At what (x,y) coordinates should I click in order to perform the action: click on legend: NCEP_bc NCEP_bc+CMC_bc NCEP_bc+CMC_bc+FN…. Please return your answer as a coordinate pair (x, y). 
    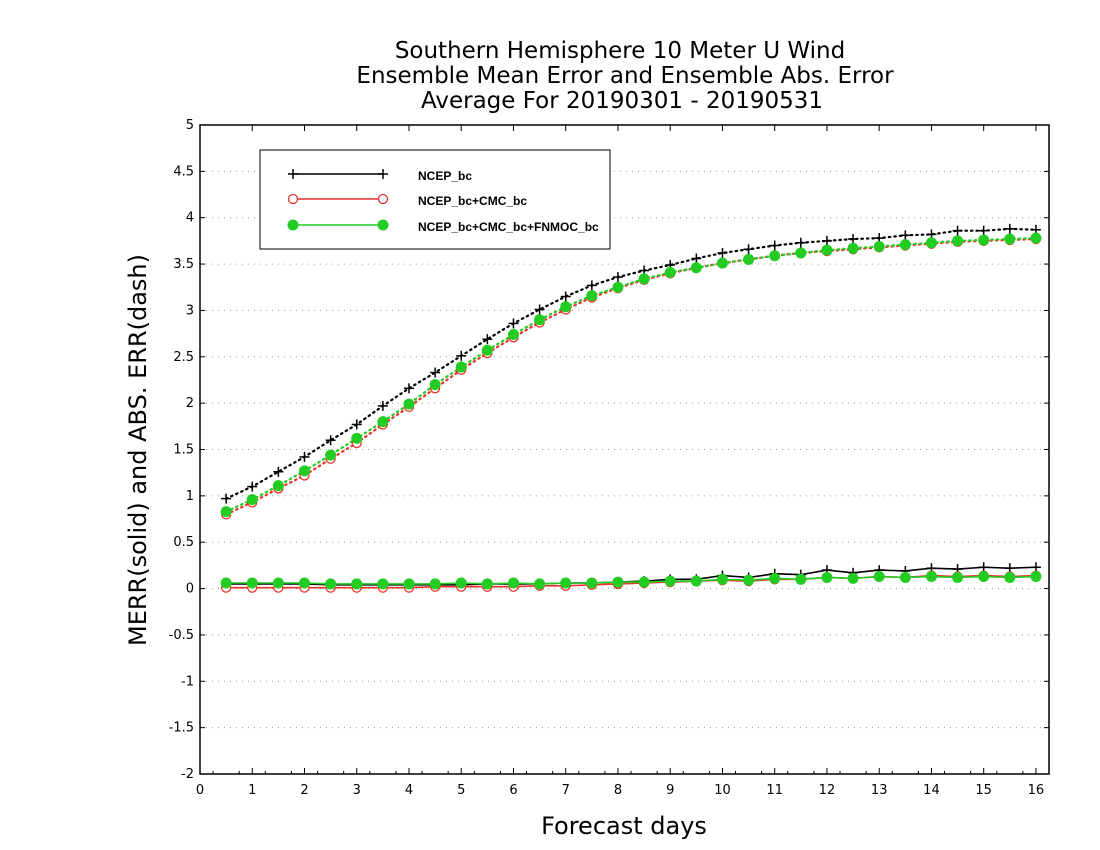
    Looking at the image, I should click on (435, 199).